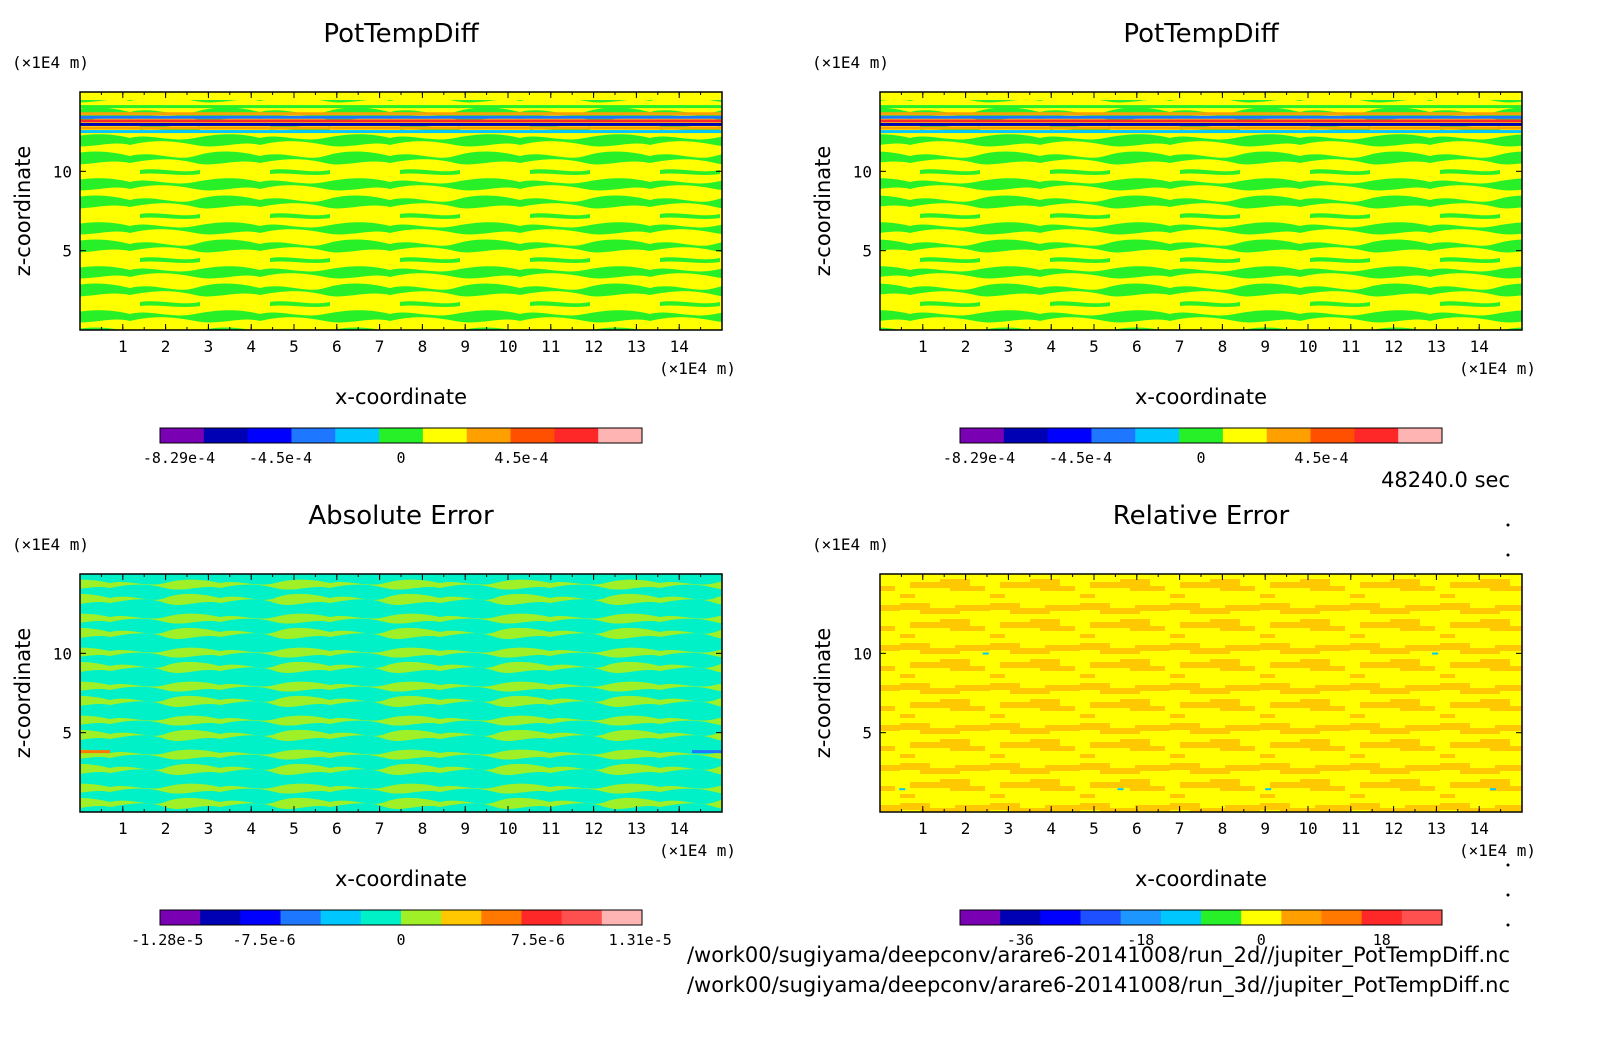 The image size is (1604, 1054). Describe the element at coordinates (538, 940) in the screenshot. I see `colorbar-tick-label: 7.5e-6` at that location.